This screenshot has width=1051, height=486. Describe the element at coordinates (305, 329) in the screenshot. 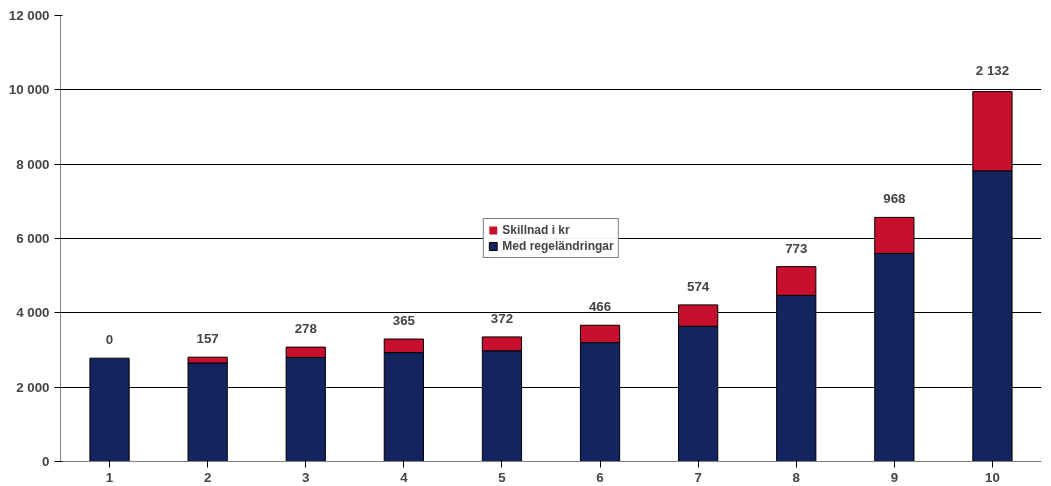

I see `data-label: 278` at that location.